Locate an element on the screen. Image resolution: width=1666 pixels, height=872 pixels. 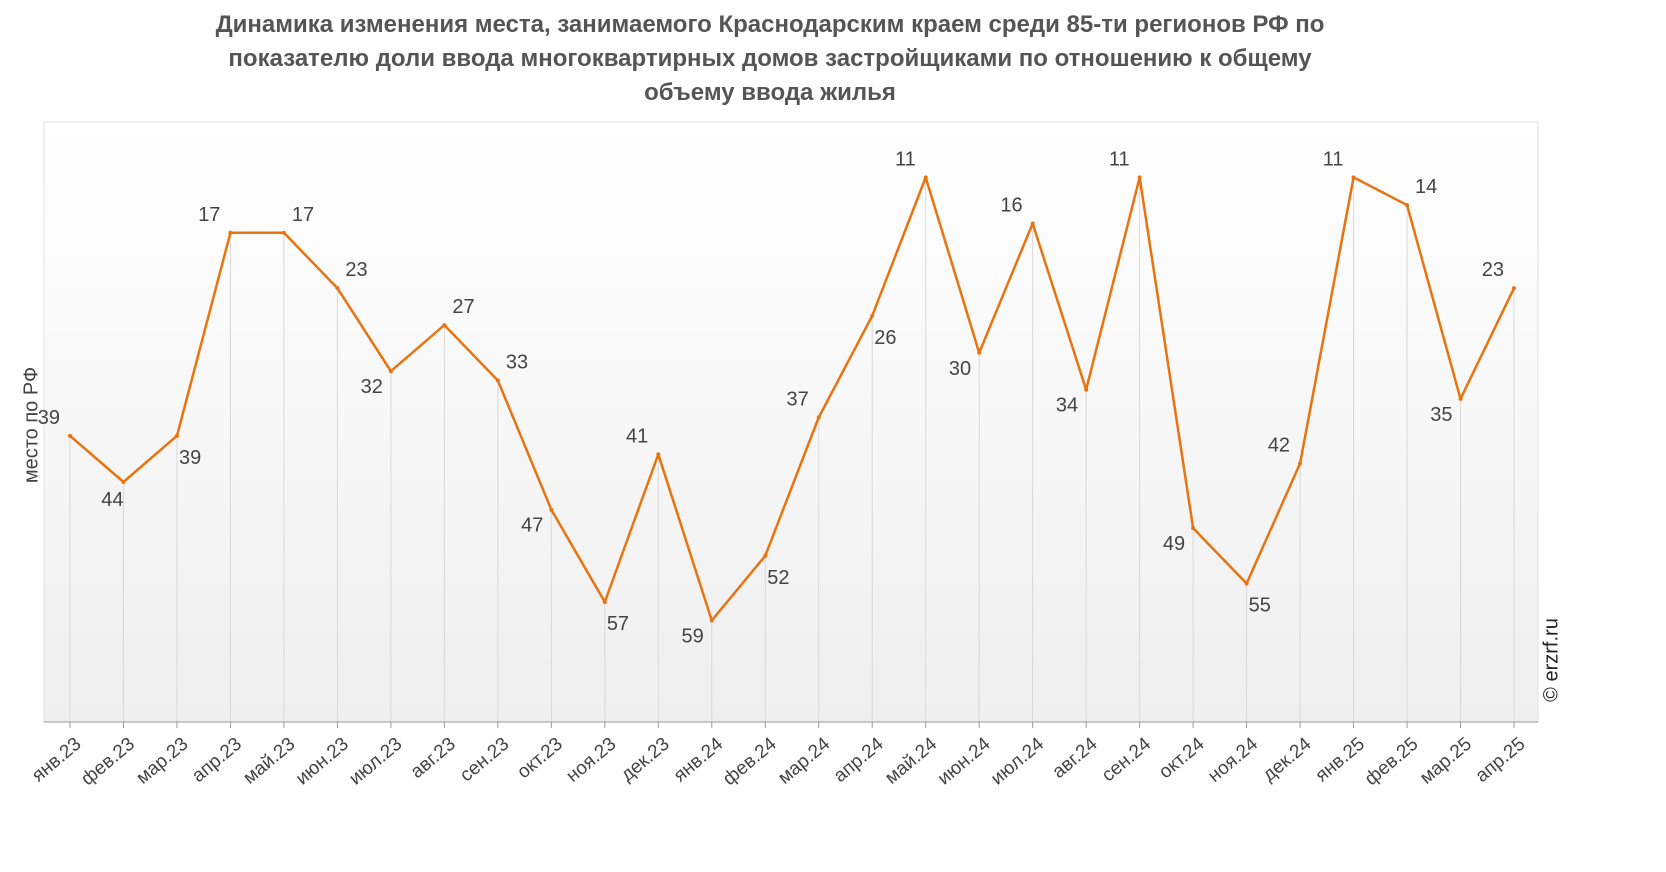
x-tick-label: дек.23 is located at coordinates (645, 760).